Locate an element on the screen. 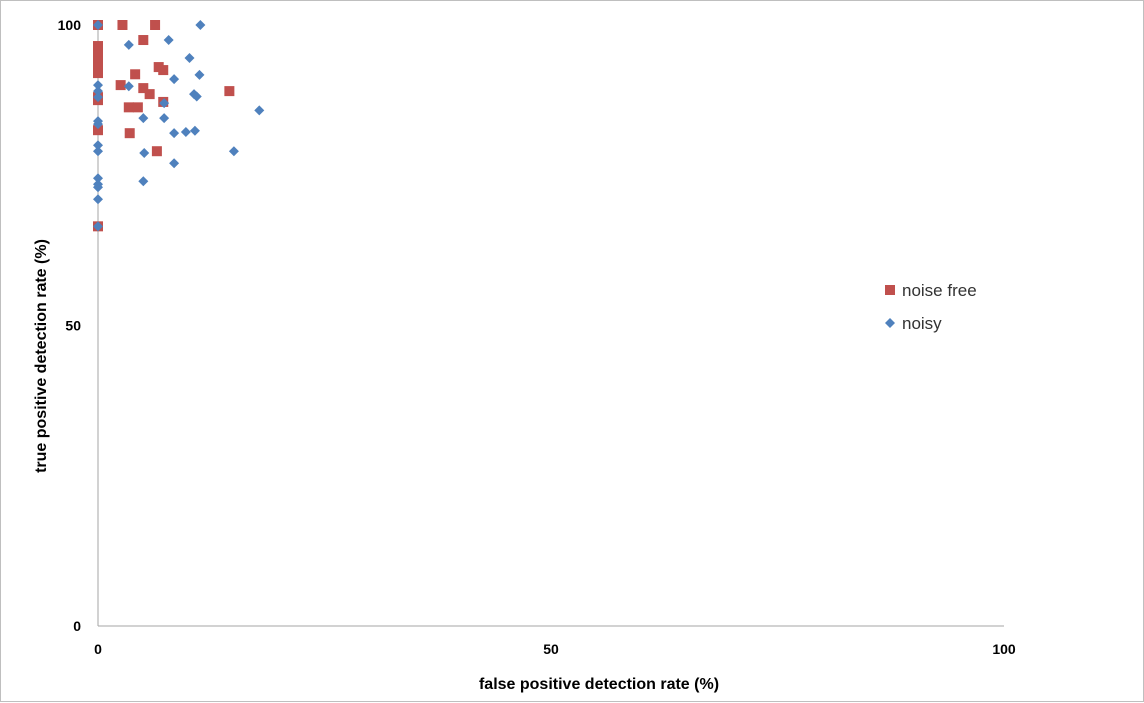 This screenshot has height=703, width=1144. x-tick-label: 50 is located at coordinates (551, 649).